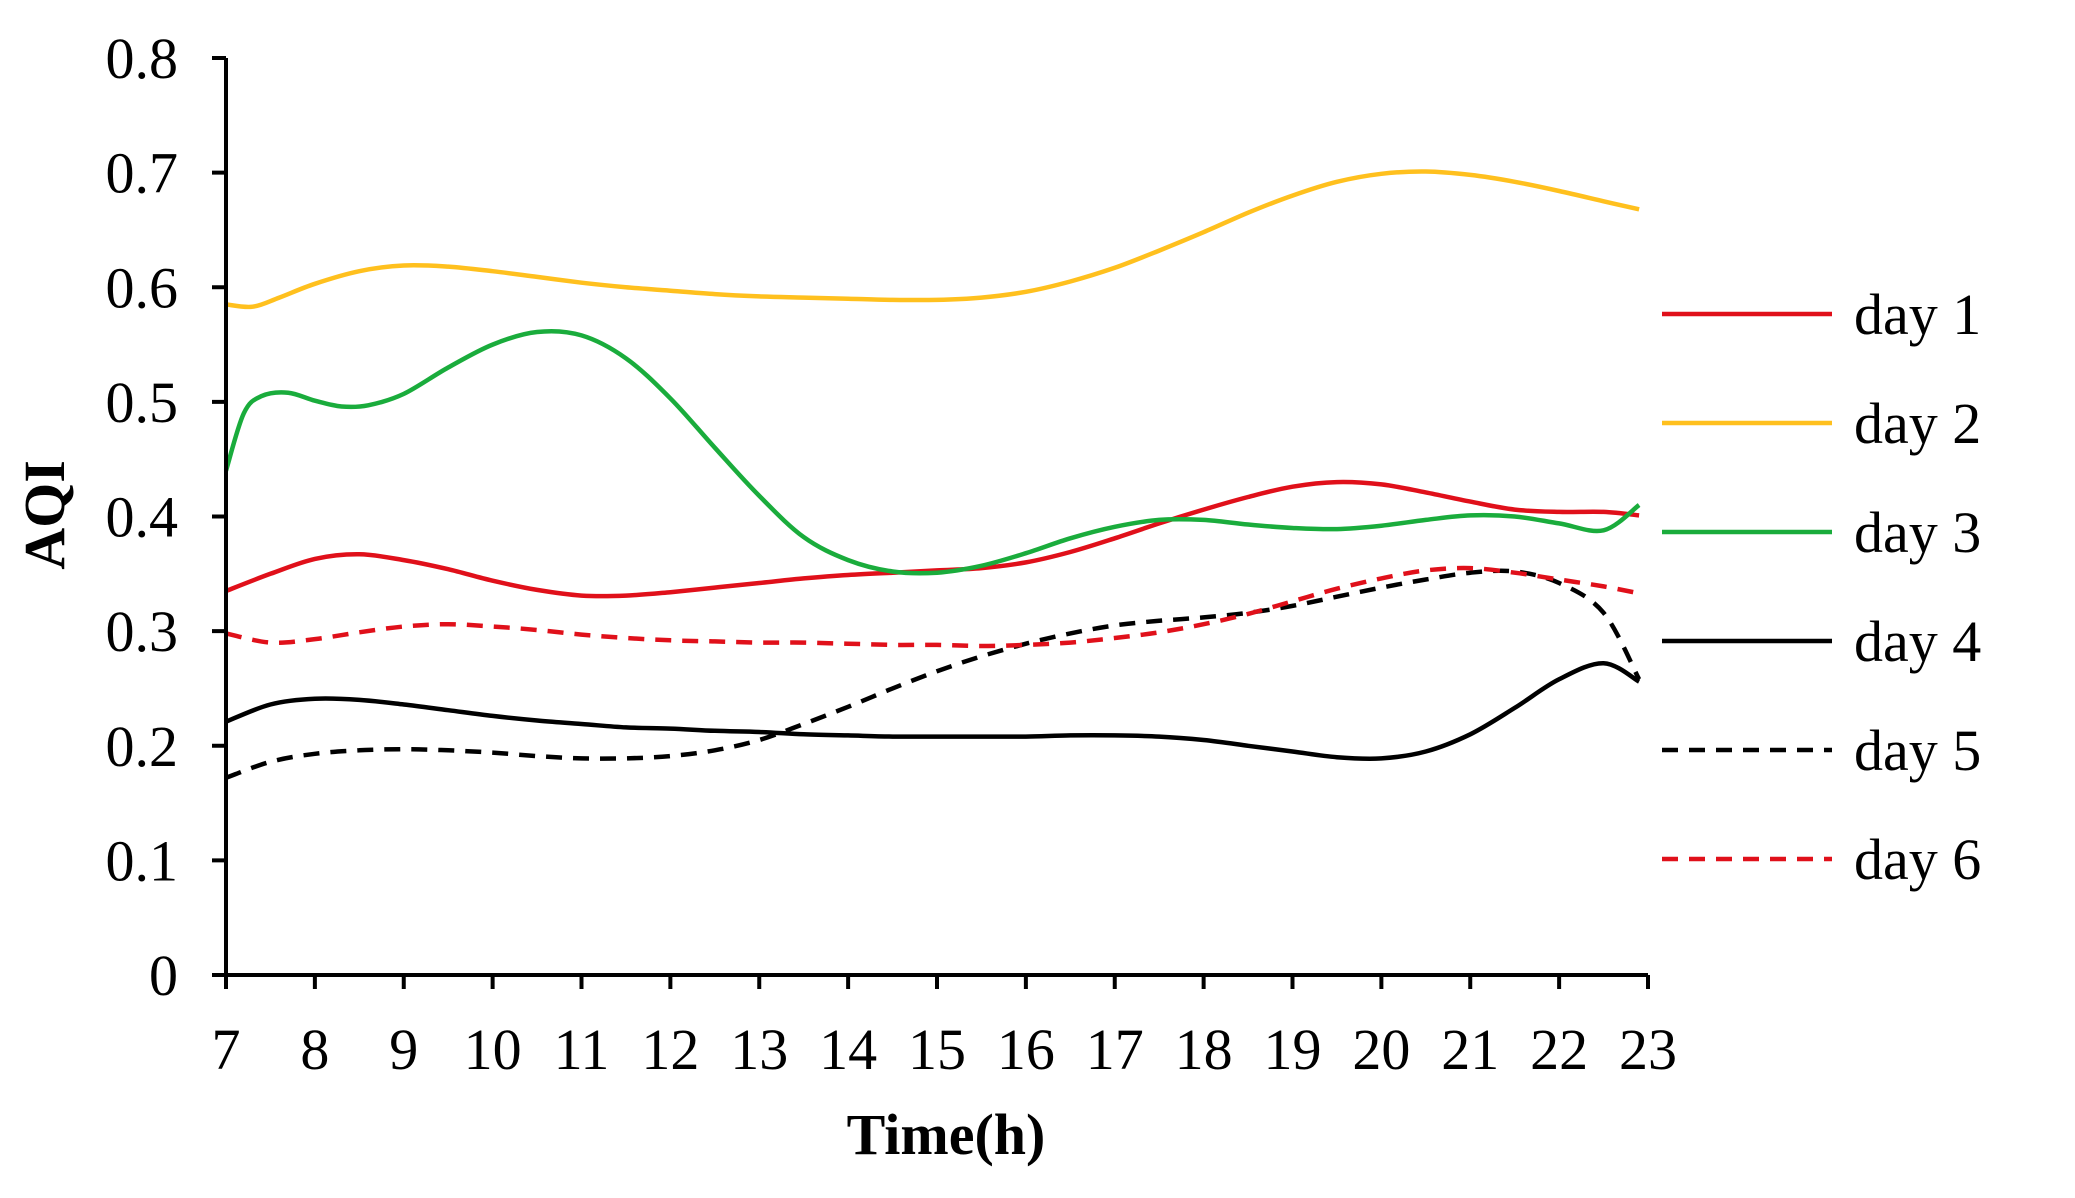  Describe the element at coordinates (1821, 532) in the screenshot. I see `legend-item: day 3` at that location.